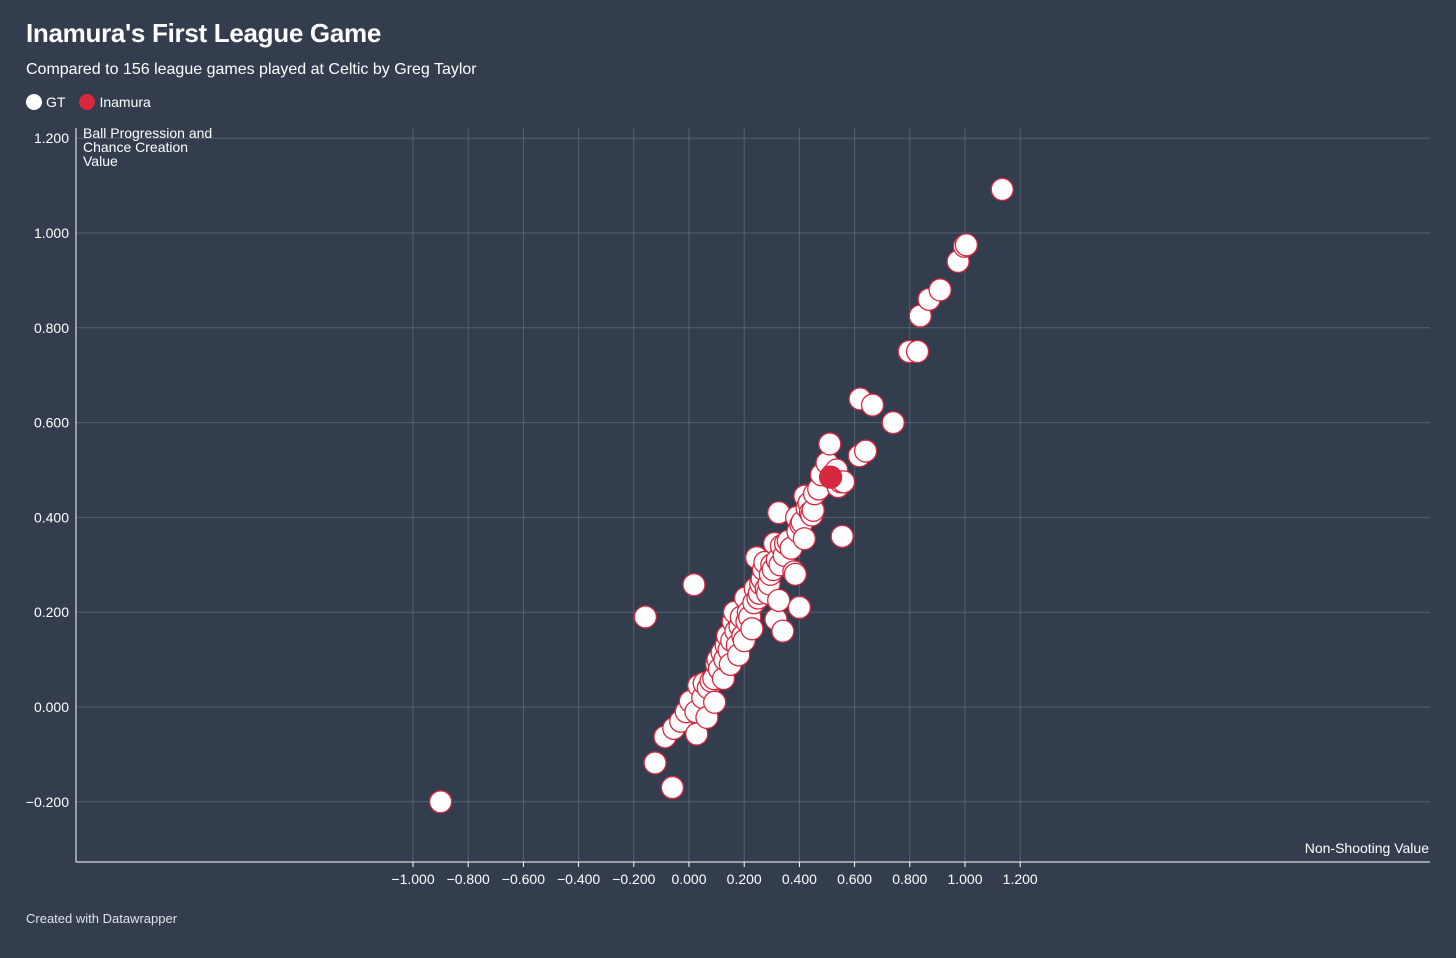 Image resolution: width=1456 pixels, height=958 pixels. What do you see at coordinates (799, 879) in the screenshot?
I see `x-tick-label: 0.400` at bounding box center [799, 879].